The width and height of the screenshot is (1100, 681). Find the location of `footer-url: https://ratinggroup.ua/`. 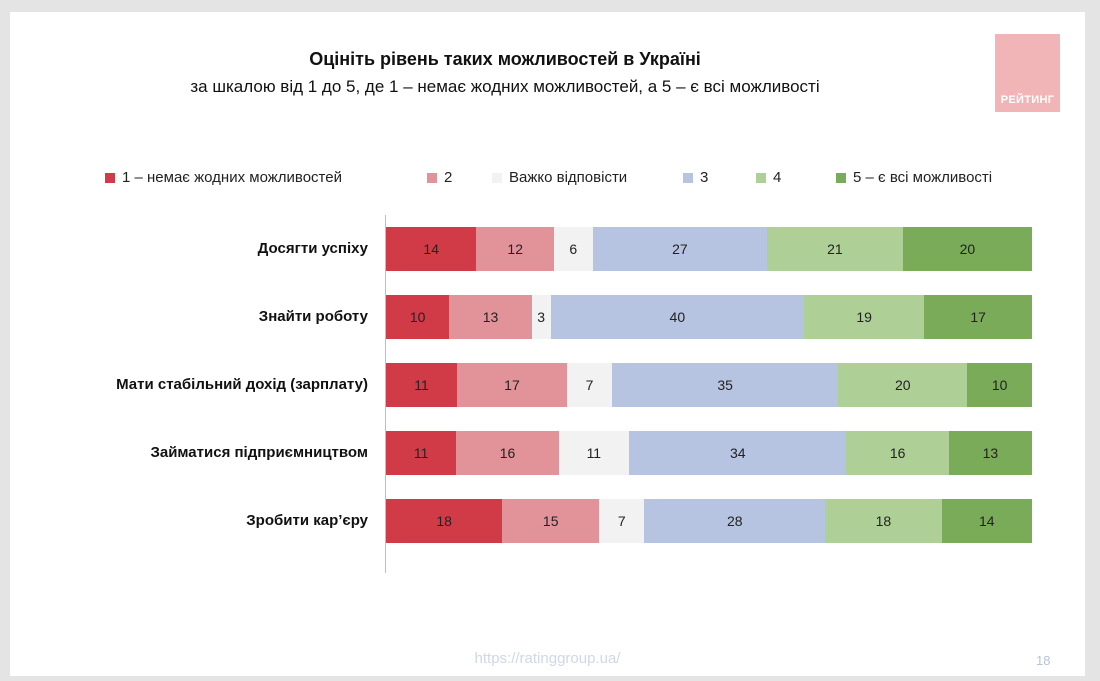

footer-url: https://ratinggroup.ua/ is located at coordinates (547, 658).